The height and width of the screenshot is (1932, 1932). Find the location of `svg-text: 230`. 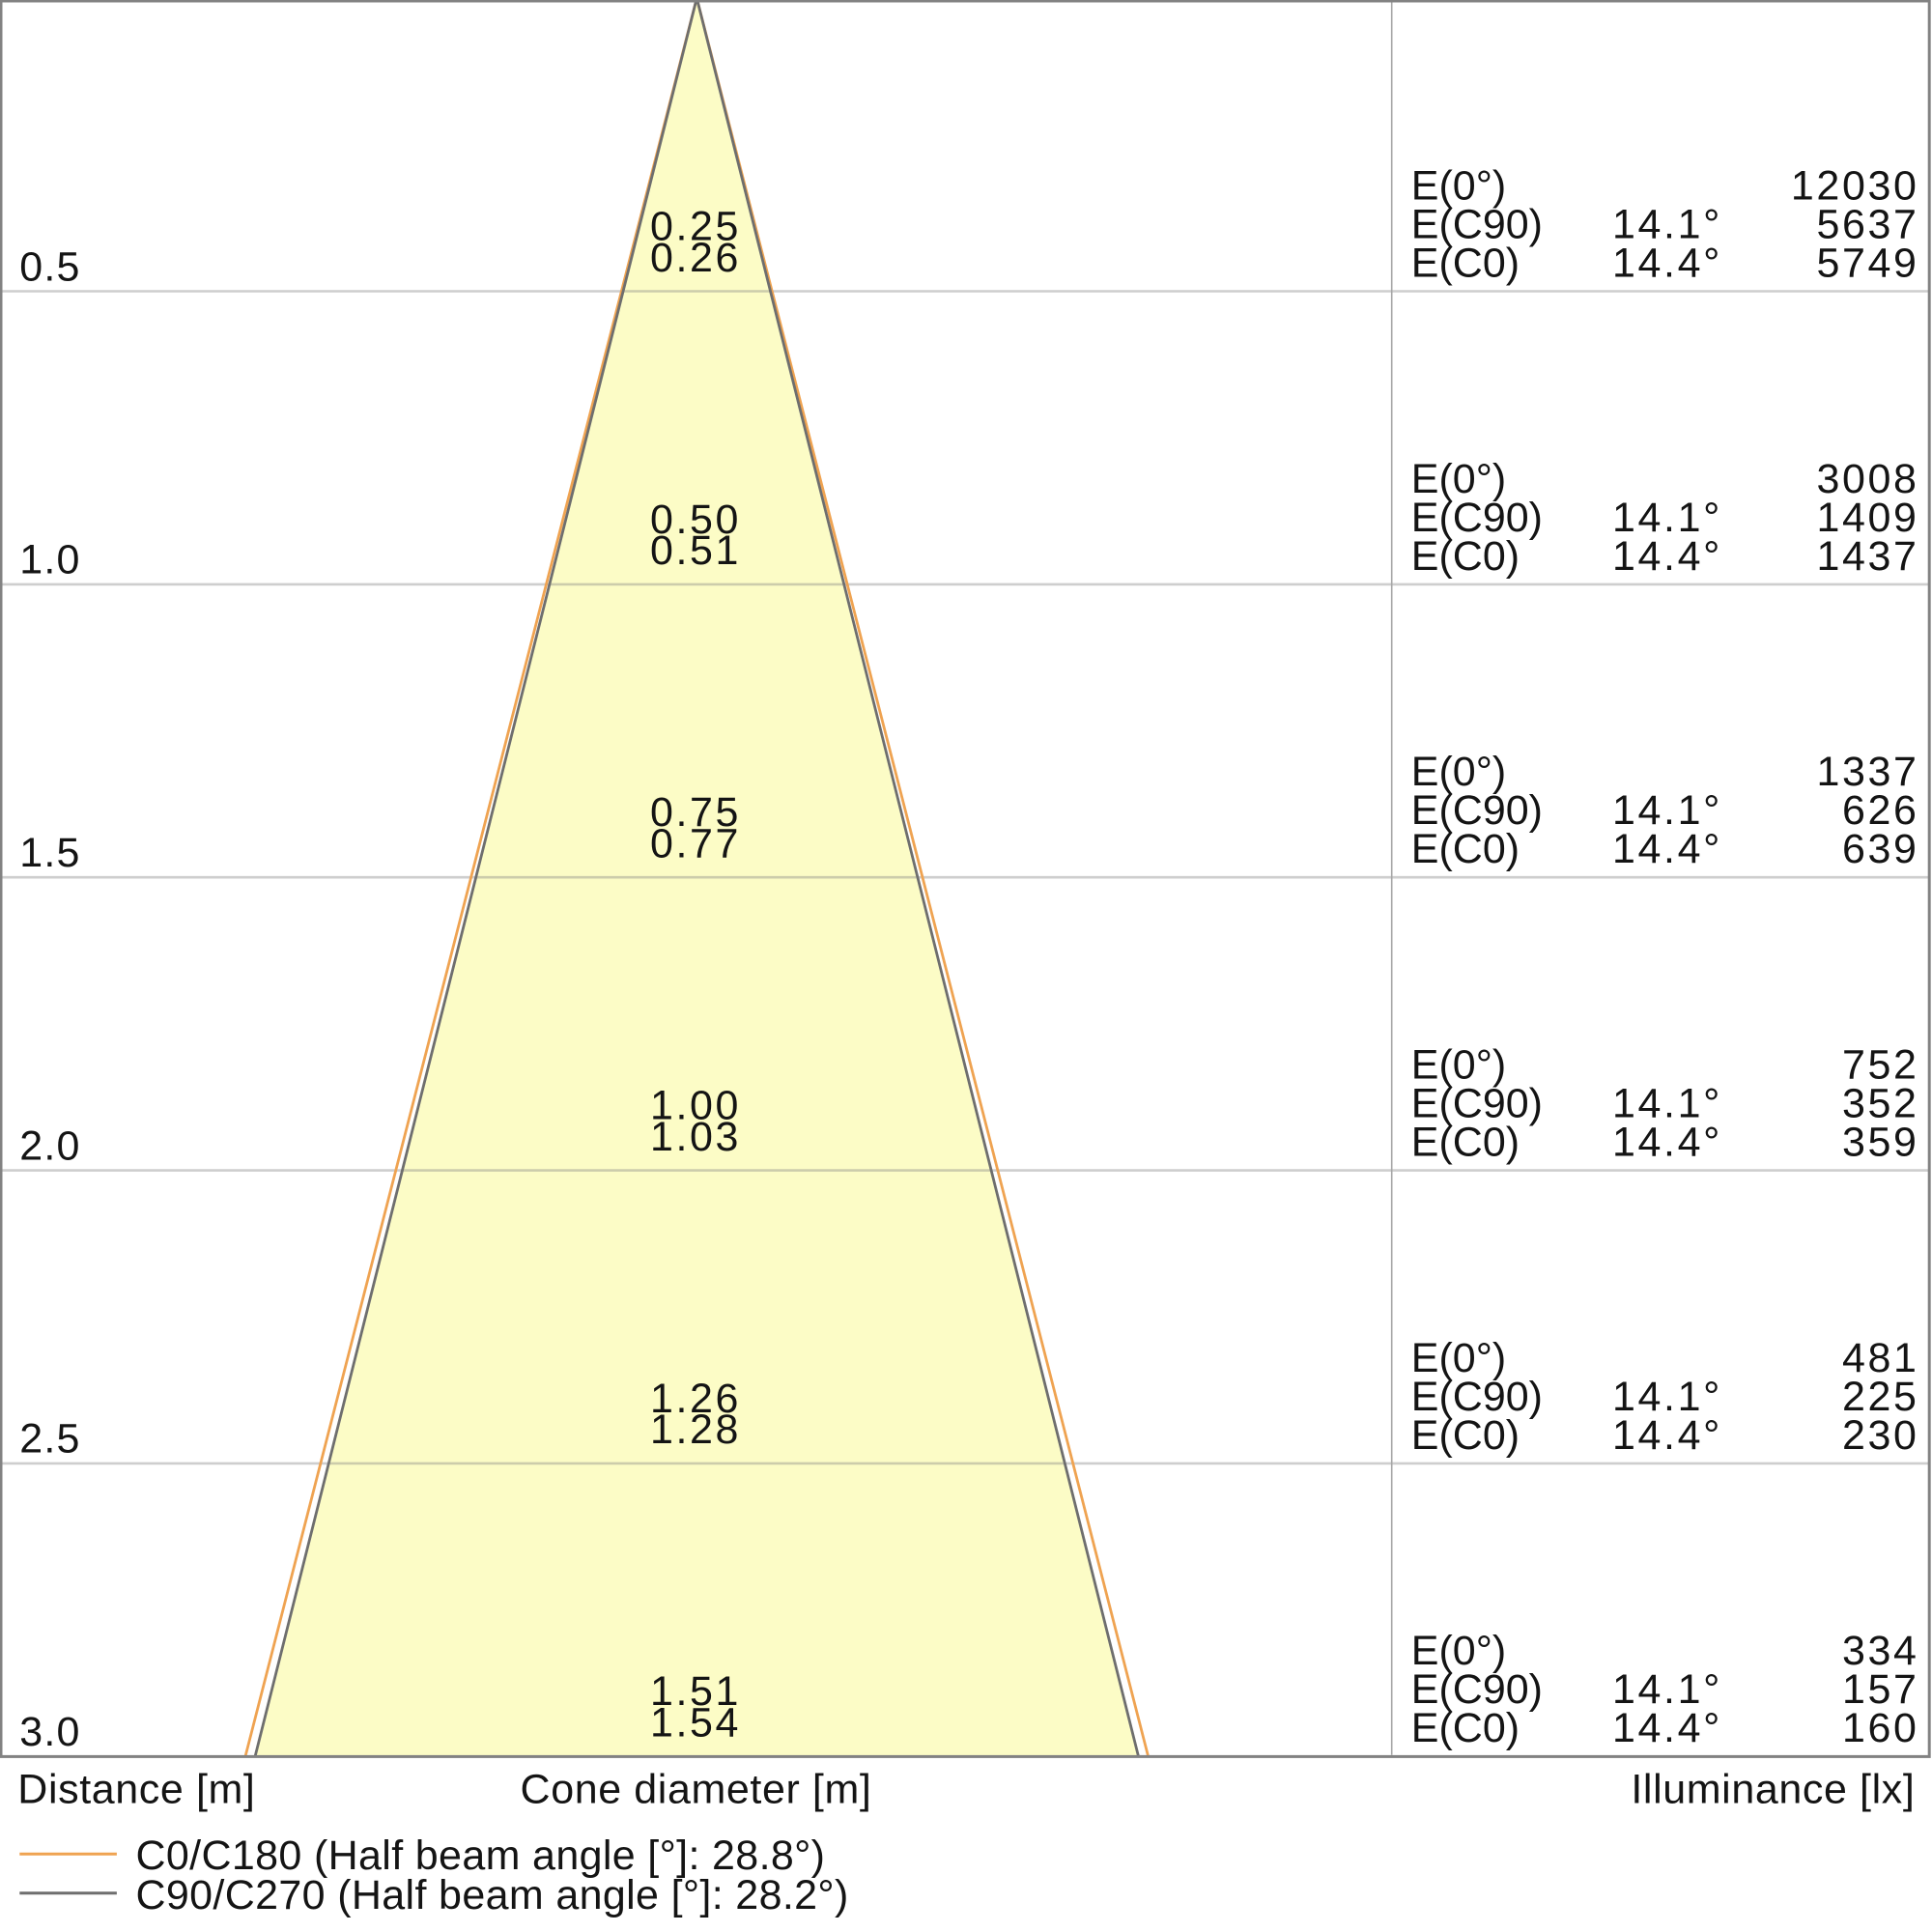

svg-text: 230 is located at coordinates (1880, 1435).